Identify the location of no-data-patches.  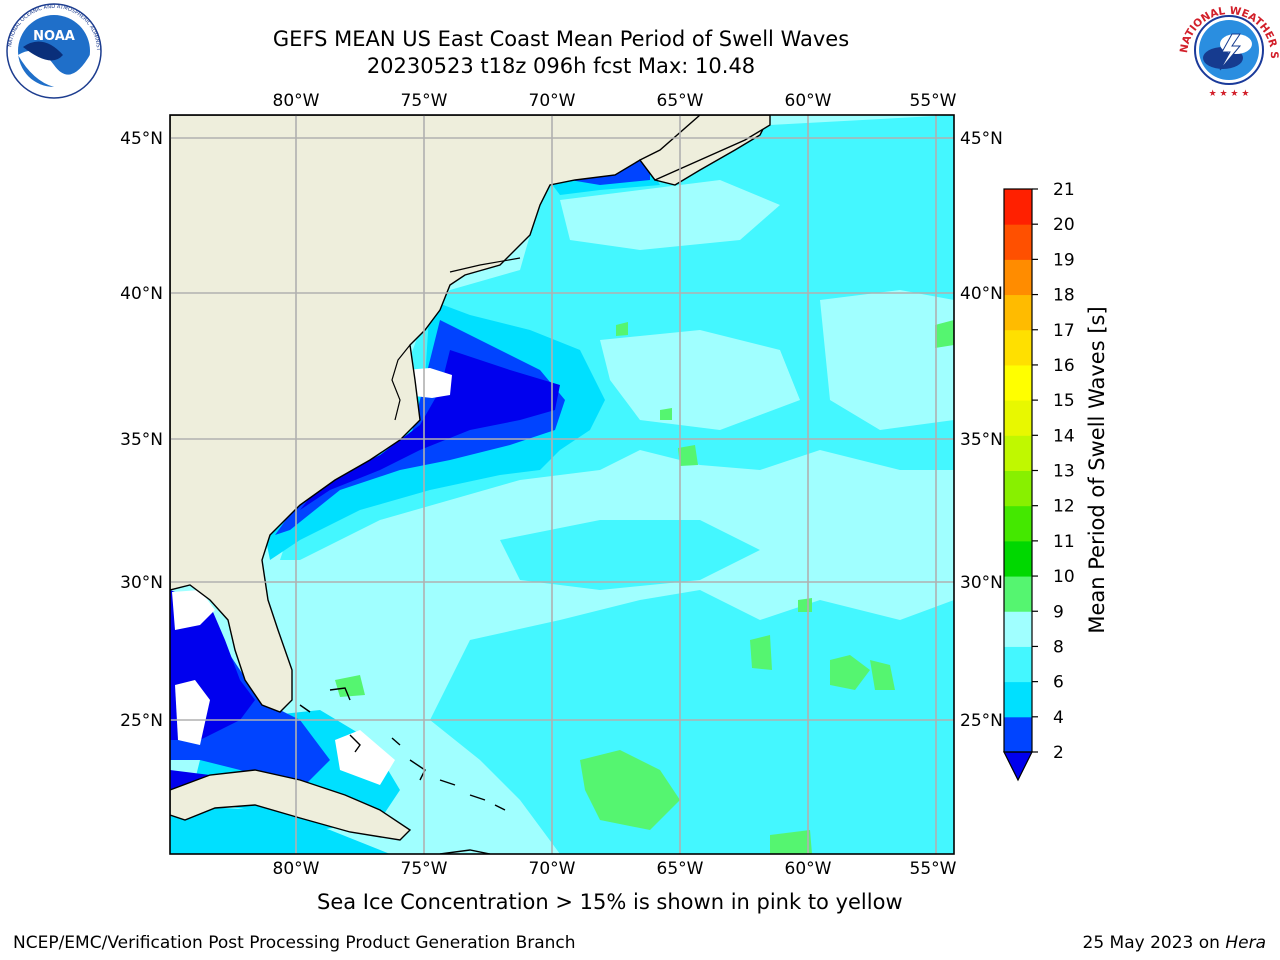
(312, 576).